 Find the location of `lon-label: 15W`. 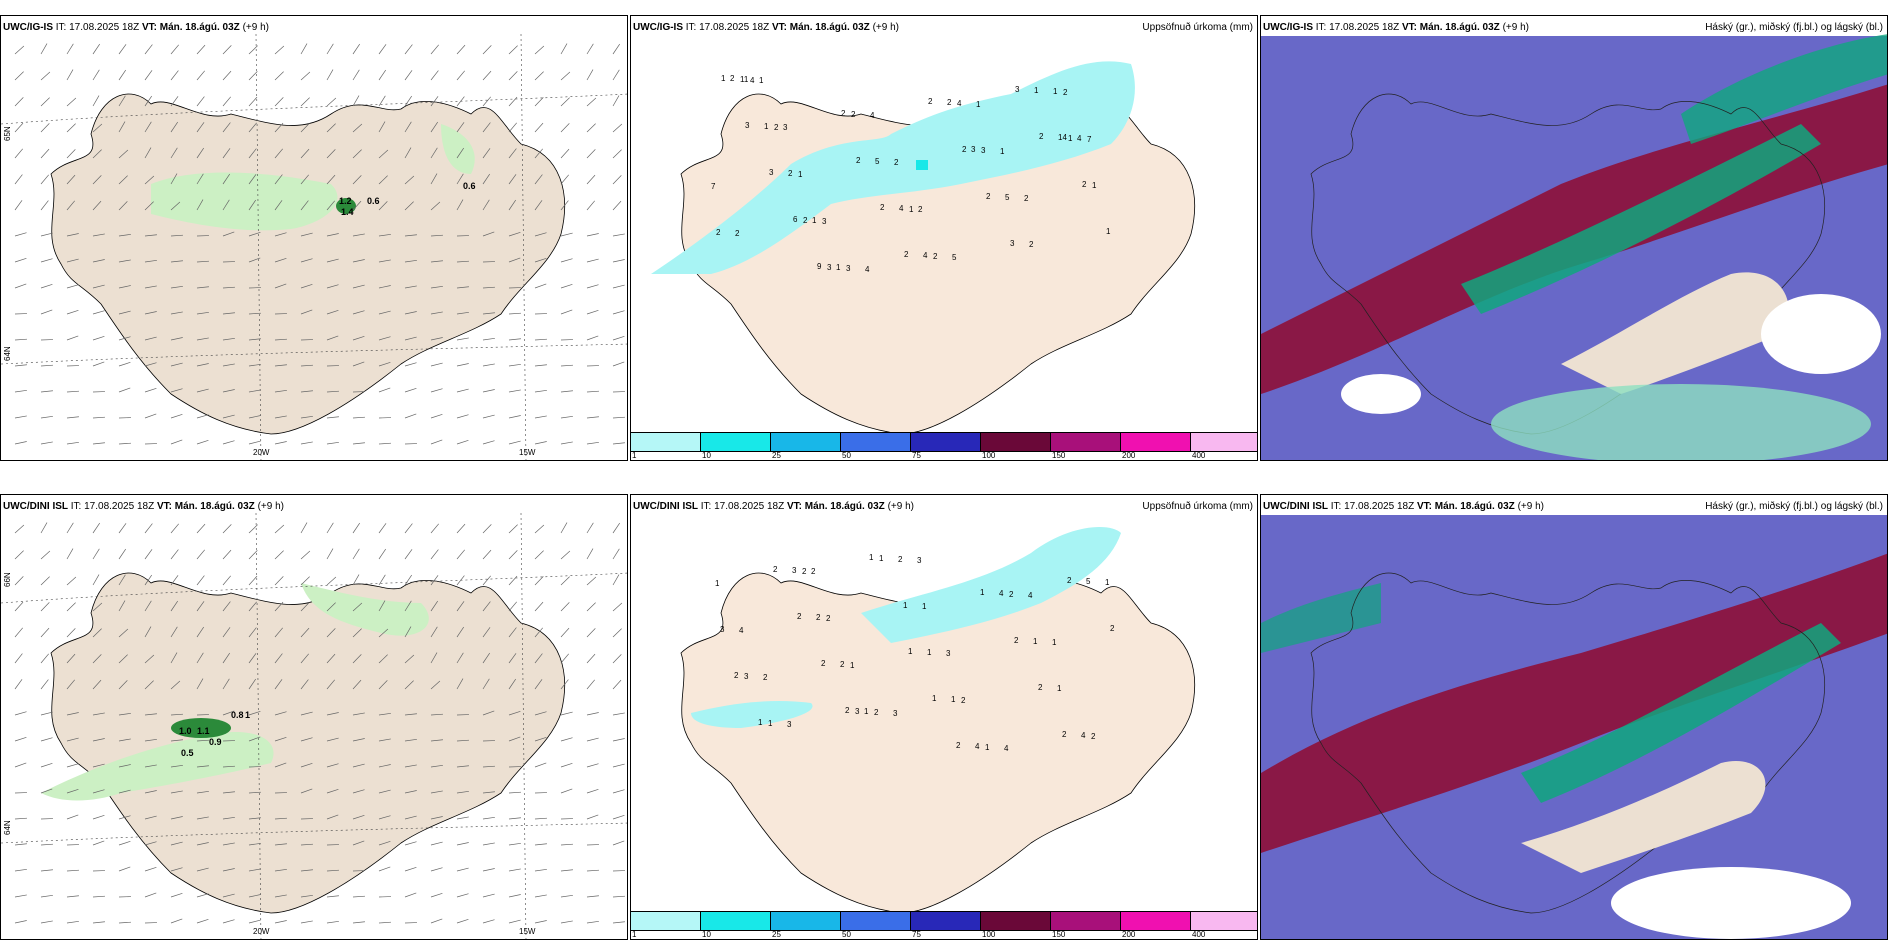

lon-label: 15W is located at coordinates (527, 452).